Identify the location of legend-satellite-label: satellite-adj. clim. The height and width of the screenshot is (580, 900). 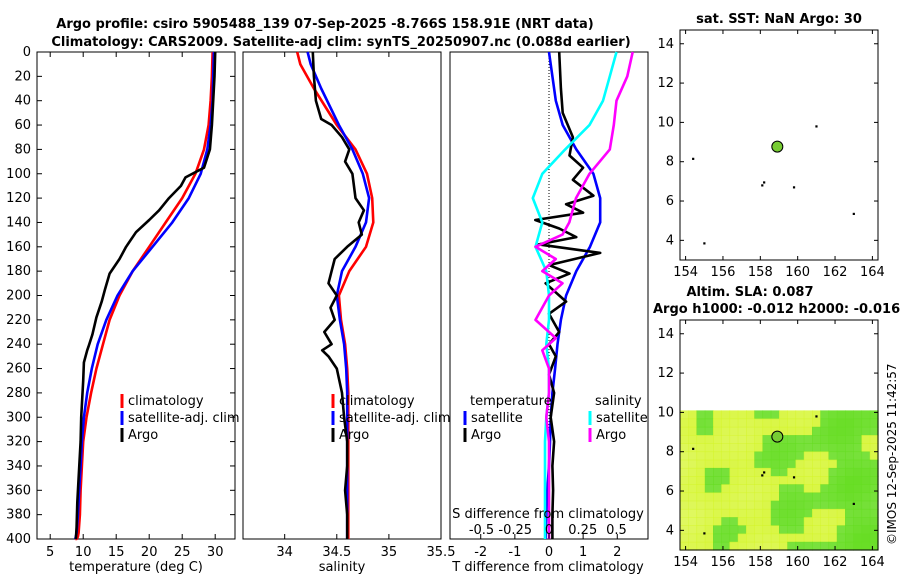
(184, 418).